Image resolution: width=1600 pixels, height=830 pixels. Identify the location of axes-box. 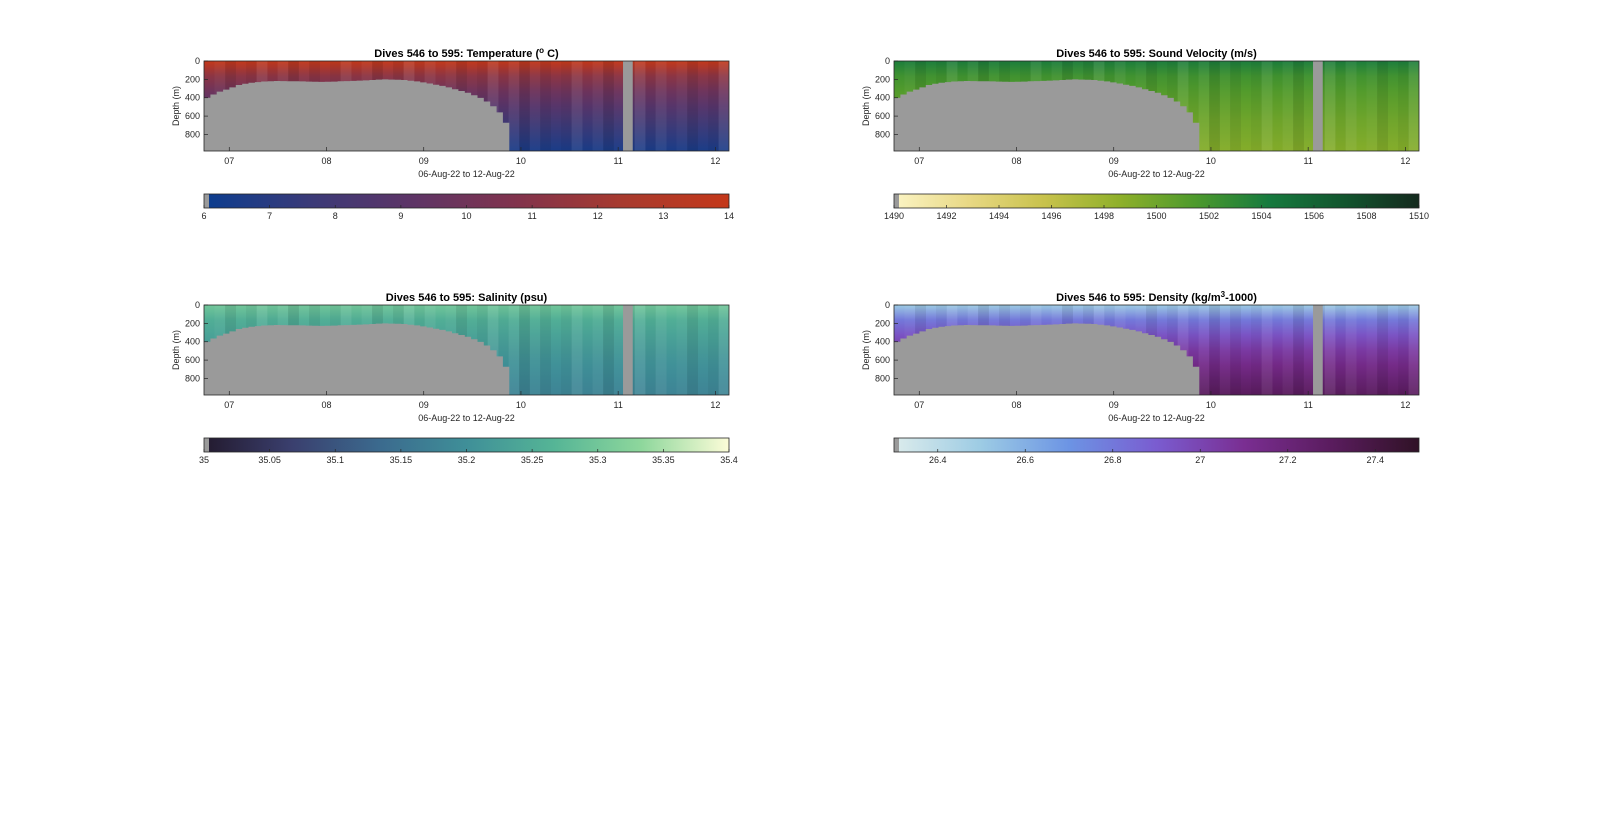
(1156, 106).